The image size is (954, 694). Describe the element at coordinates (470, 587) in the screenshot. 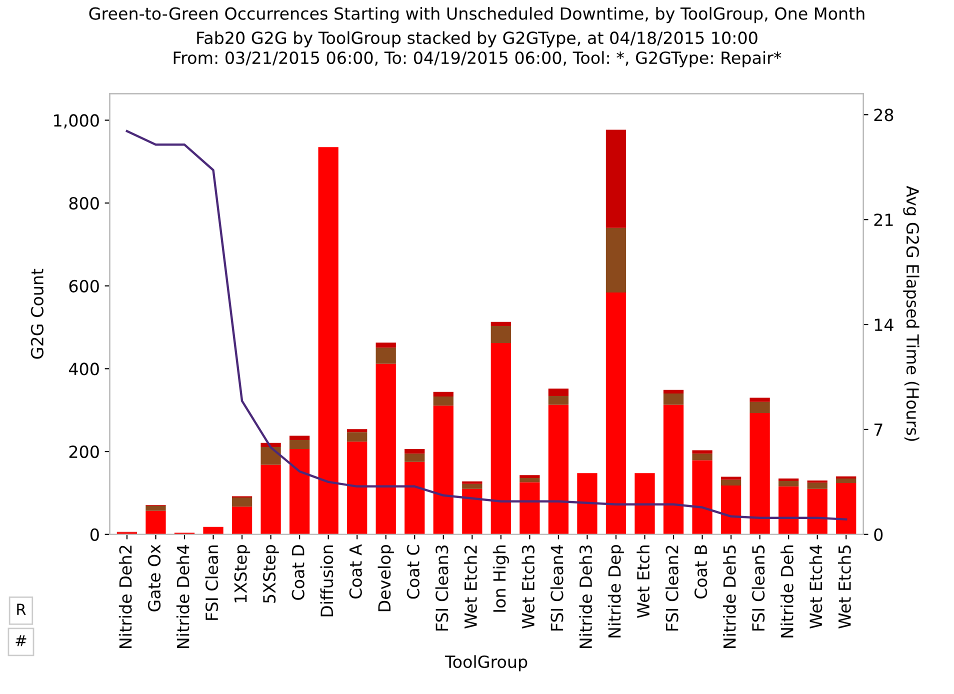

I see `x-tick-label: Wet Etch2` at that location.